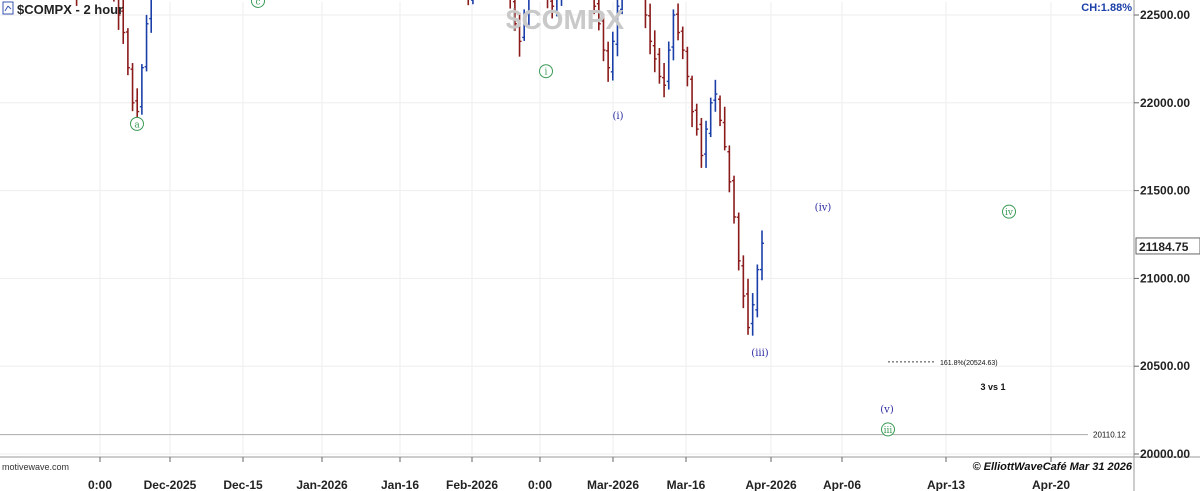 The image size is (1200, 491). I want to click on symbol-icon, so click(8, 8).